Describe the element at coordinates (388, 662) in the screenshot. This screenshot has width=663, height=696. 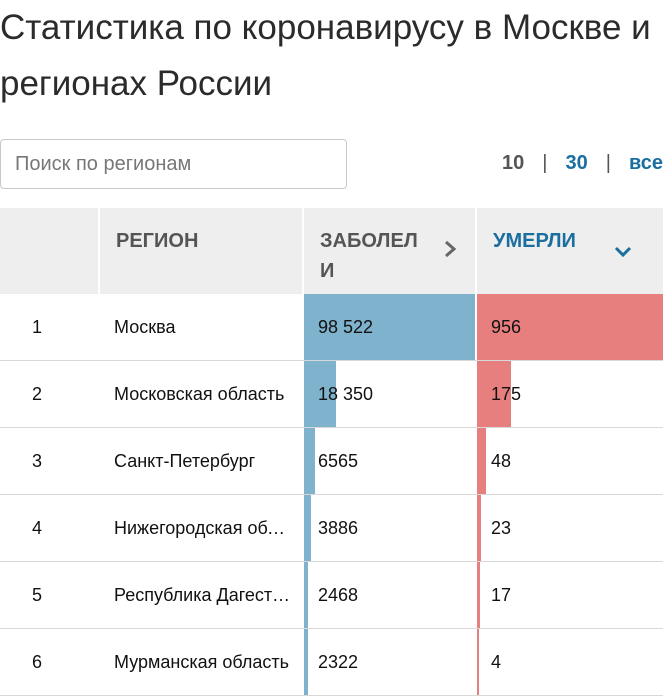
I see `cases-cell: 2322` at that location.